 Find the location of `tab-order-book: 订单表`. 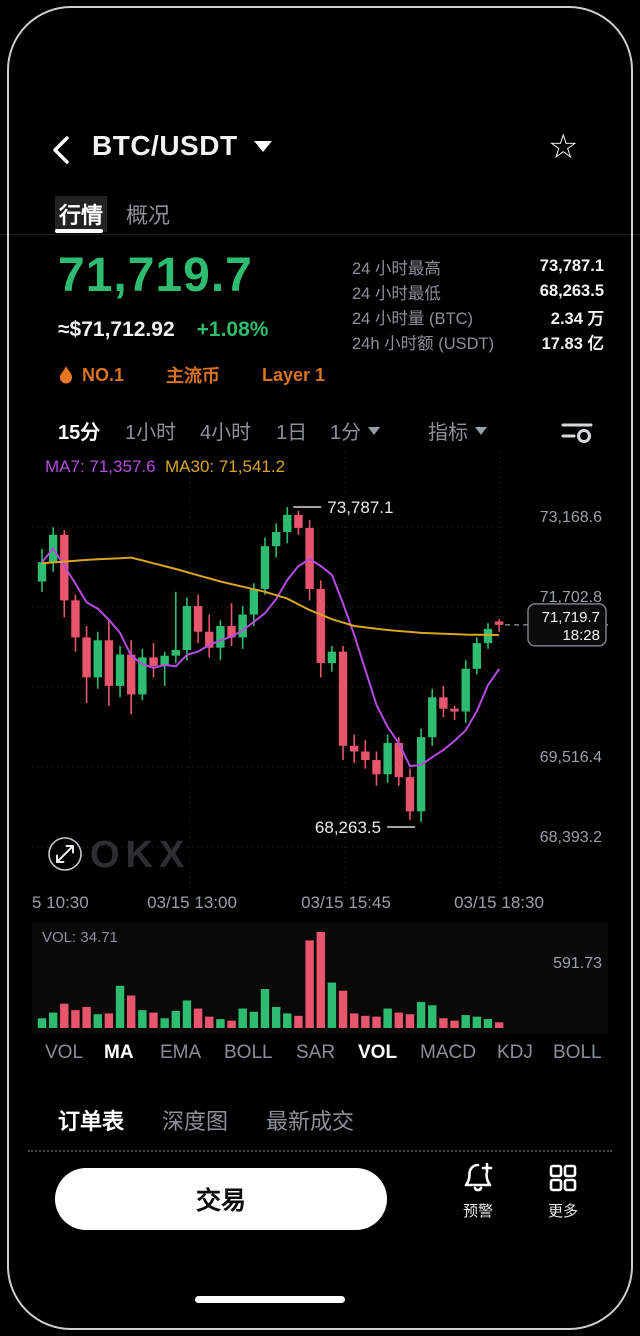

tab-order-book: 订单表 is located at coordinates (91, 1121).